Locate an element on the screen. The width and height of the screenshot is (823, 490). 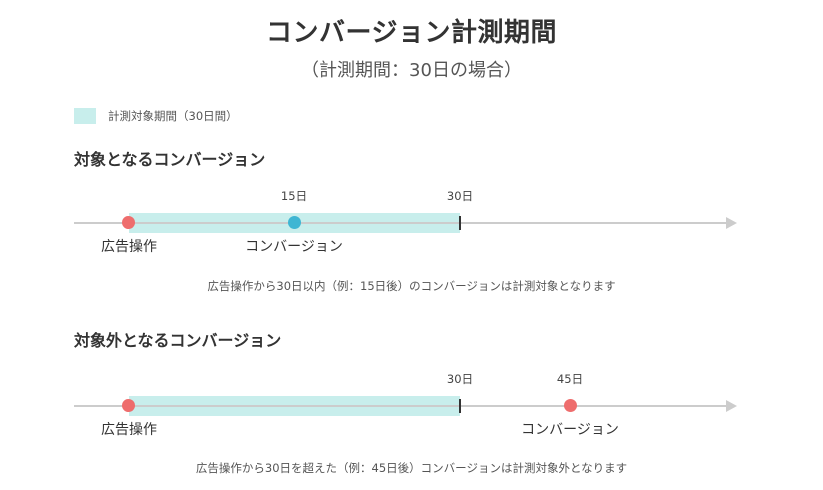
legend: 計測対象期間（30日間） is located at coordinates (156, 116).